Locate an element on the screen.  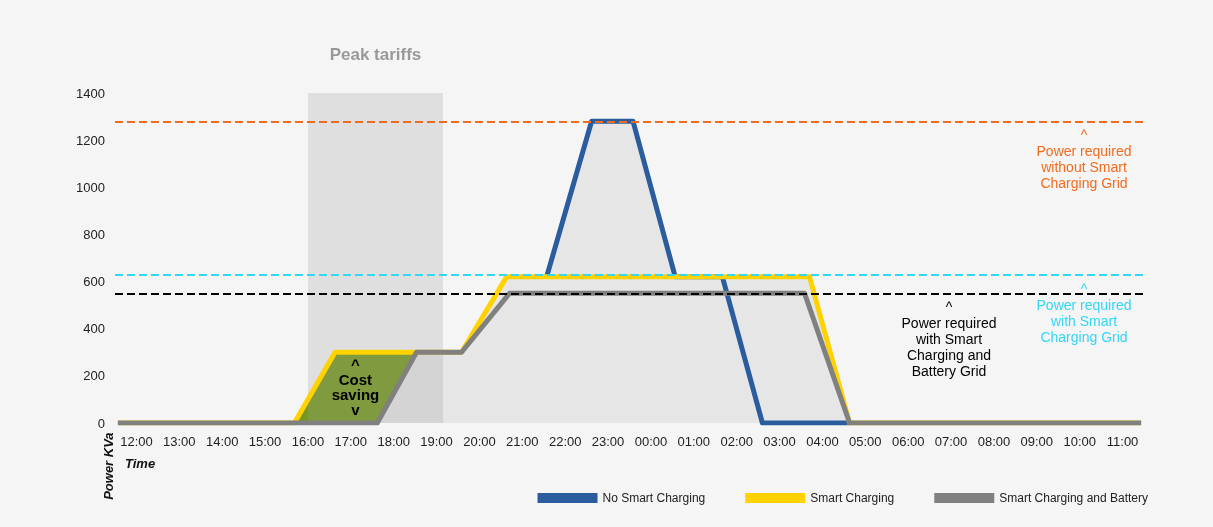
x-tick-label: 04:00 is located at coordinates (822, 441).